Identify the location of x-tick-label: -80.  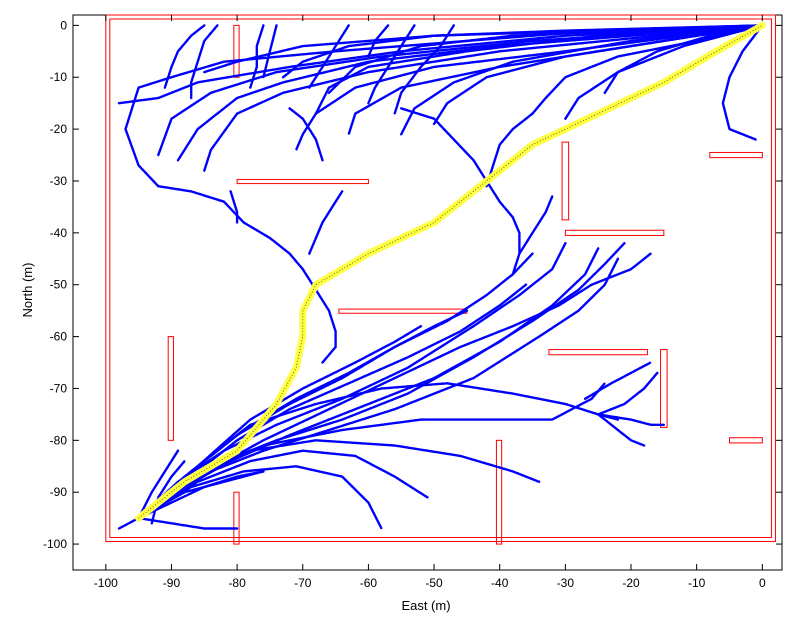
(237, 583).